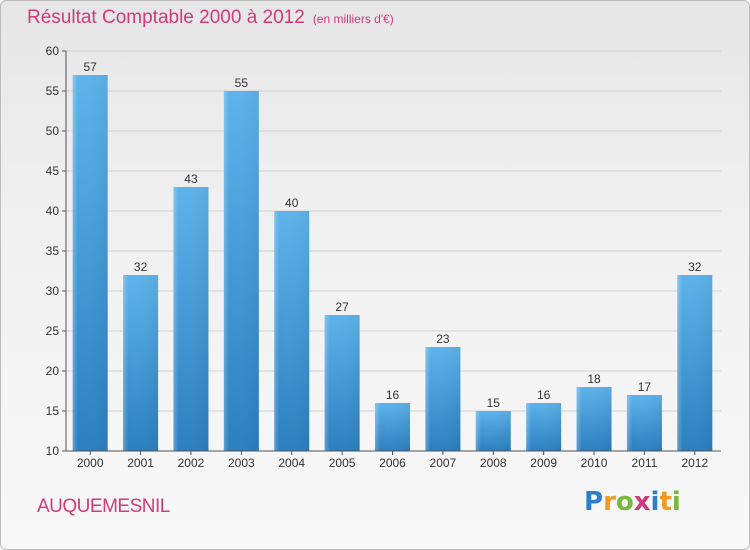 This screenshot has width=750, height=550. Describe the element at coordinates (342, 463) in the screenshot. I see `x-tick-label-2005: 2005` at that location.